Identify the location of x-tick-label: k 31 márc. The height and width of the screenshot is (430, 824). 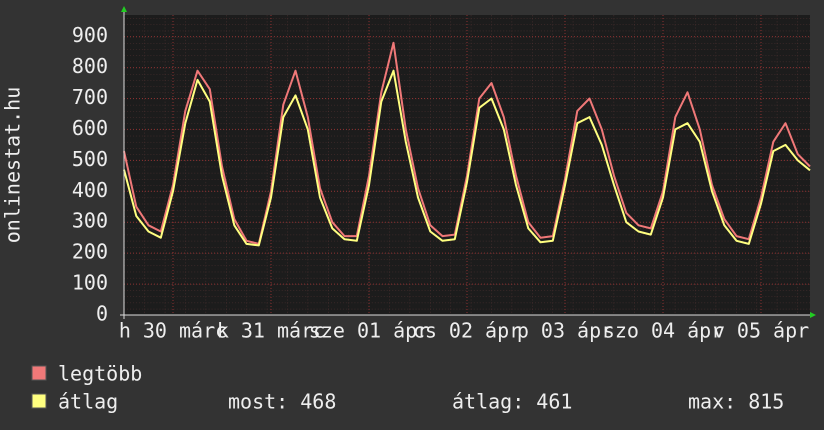
(271, 331).